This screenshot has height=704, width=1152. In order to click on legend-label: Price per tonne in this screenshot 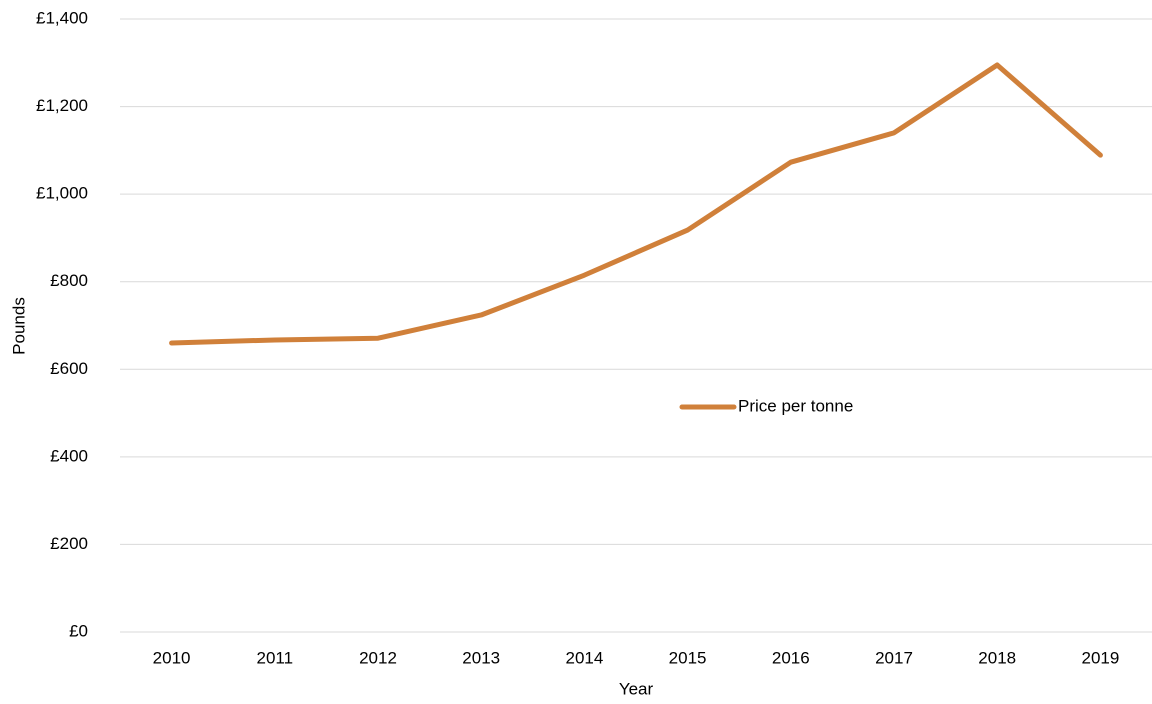, I will do `click(795, 405)`.